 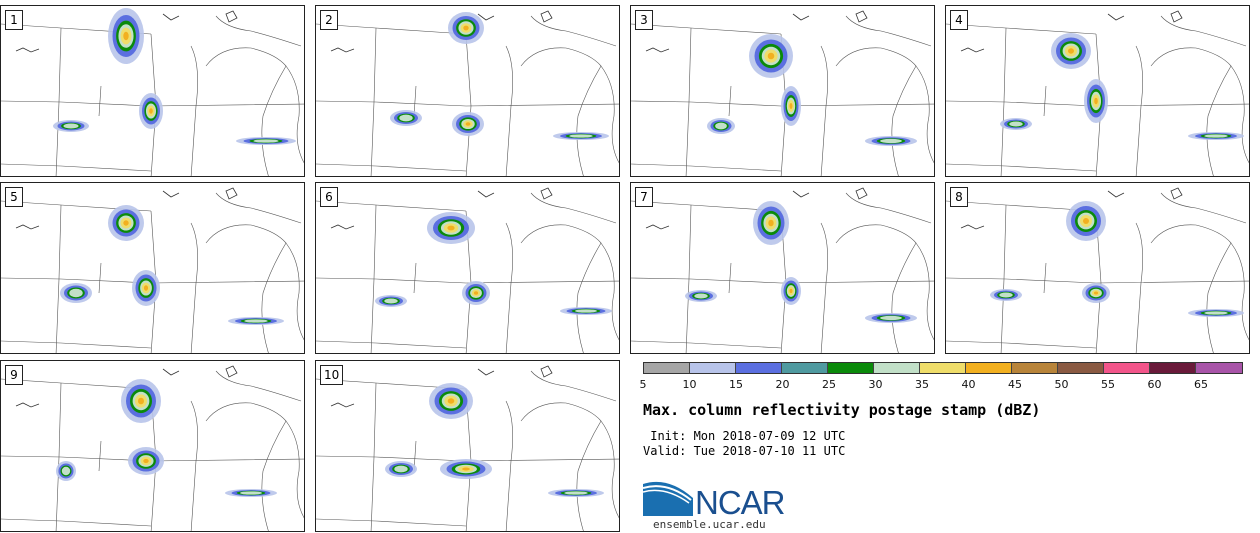 I want to click on colorbar-tick-label: 20, so click(x=782, y=384).